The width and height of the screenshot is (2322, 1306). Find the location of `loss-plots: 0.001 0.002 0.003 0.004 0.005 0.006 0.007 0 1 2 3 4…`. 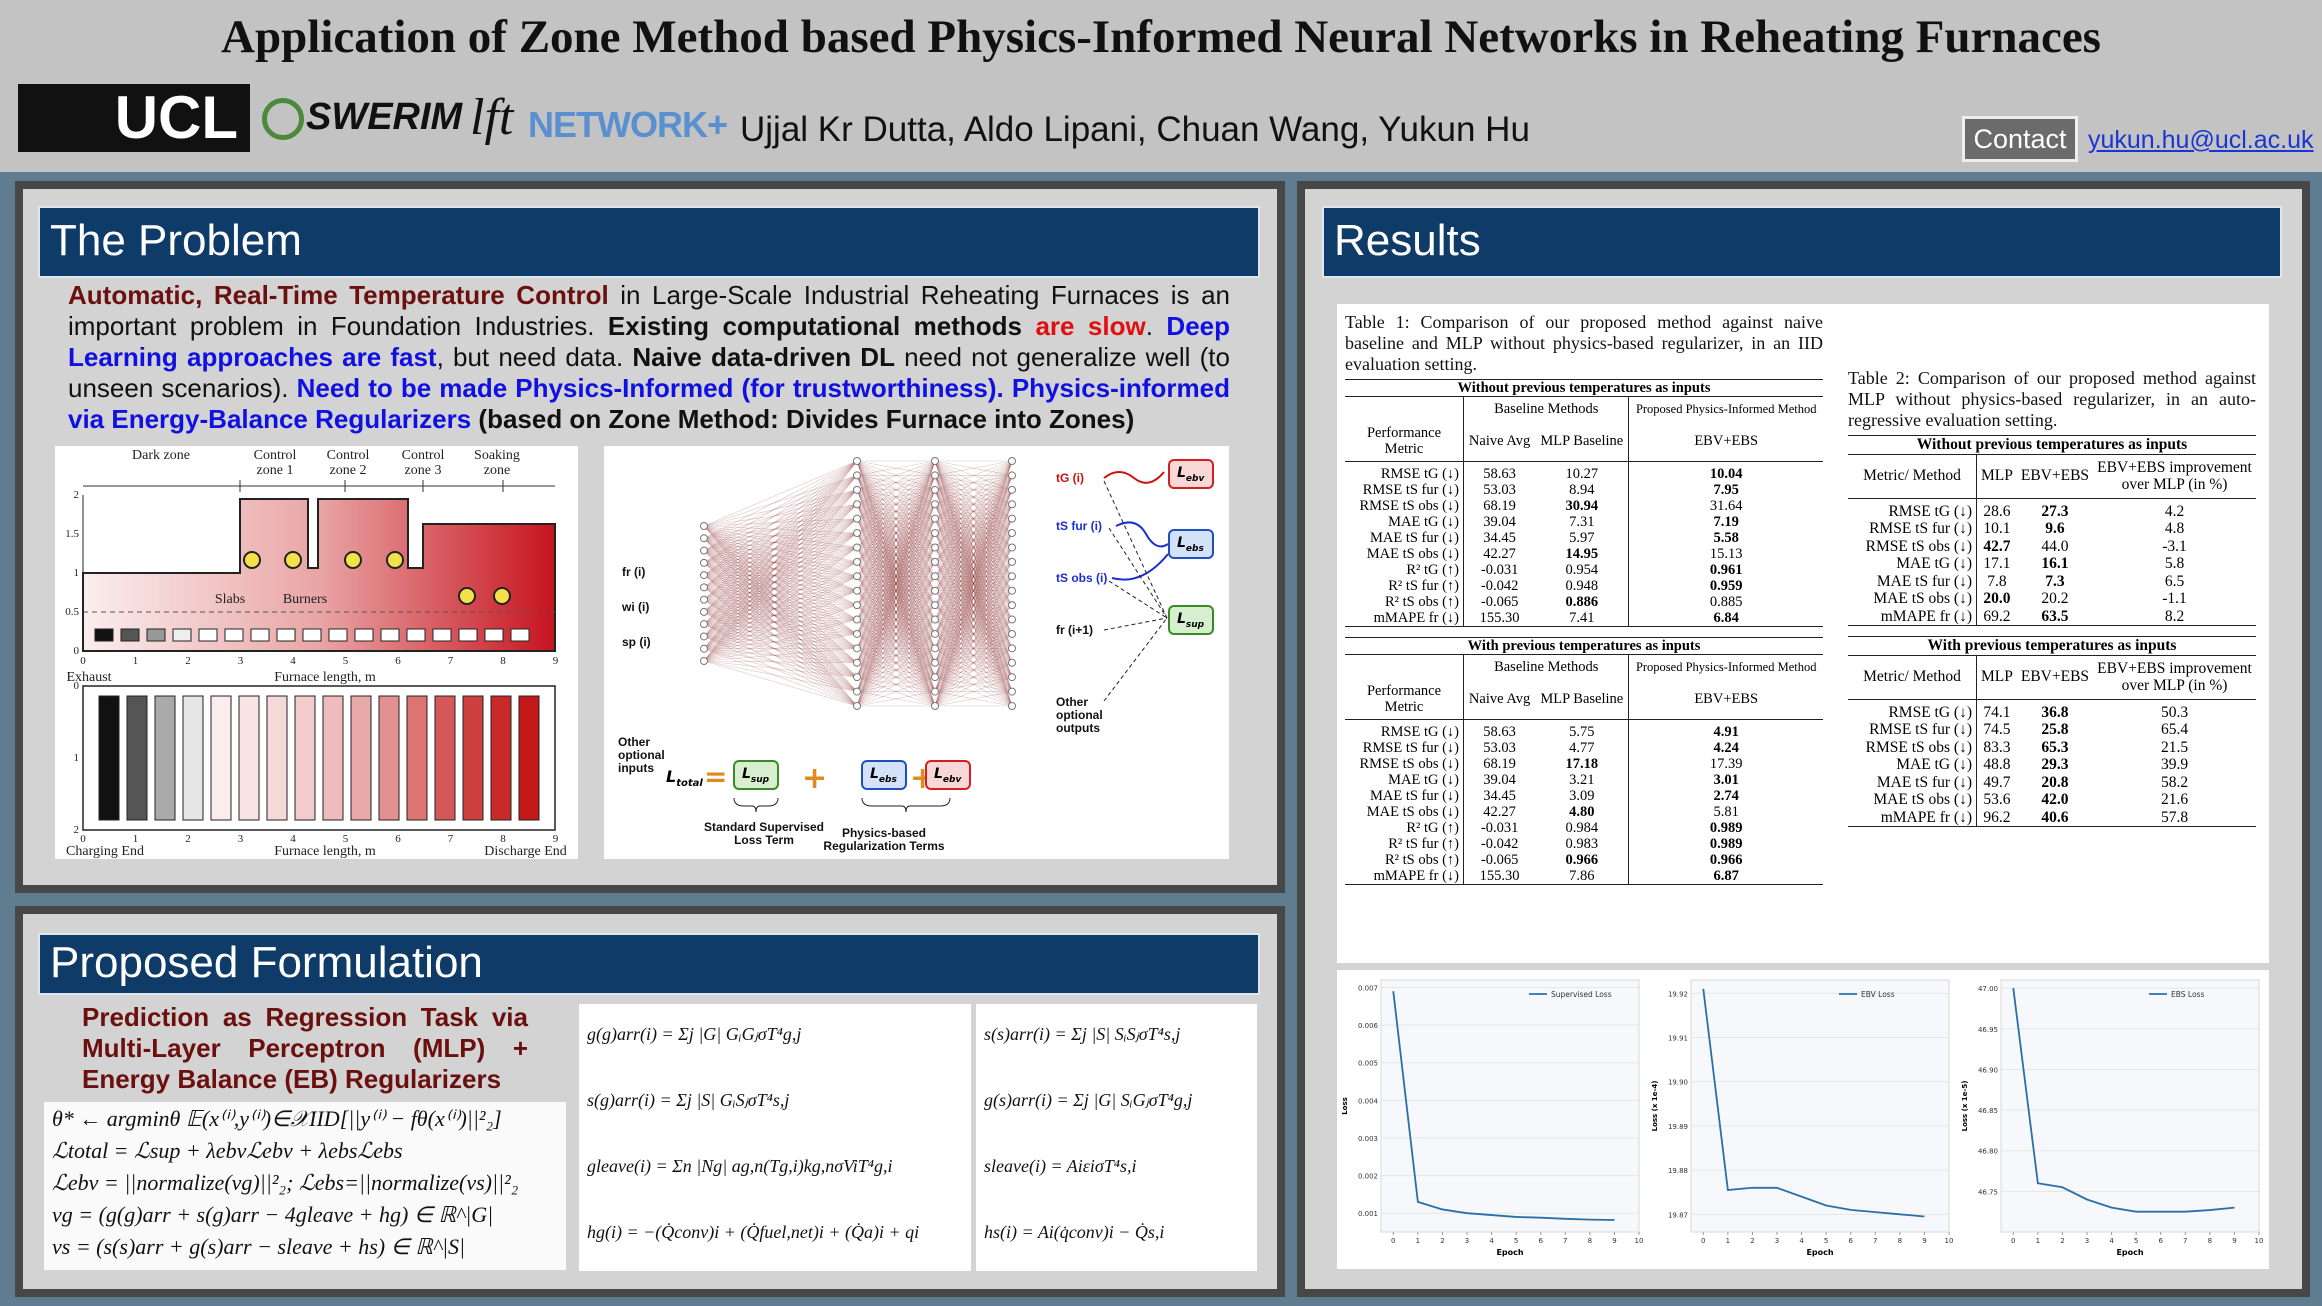

loss-plots: 0.001 0.002 0.003 0.004 0.005 0.006 0.007 0 1 2 3 4… is located at coordinates (1802, 1118).